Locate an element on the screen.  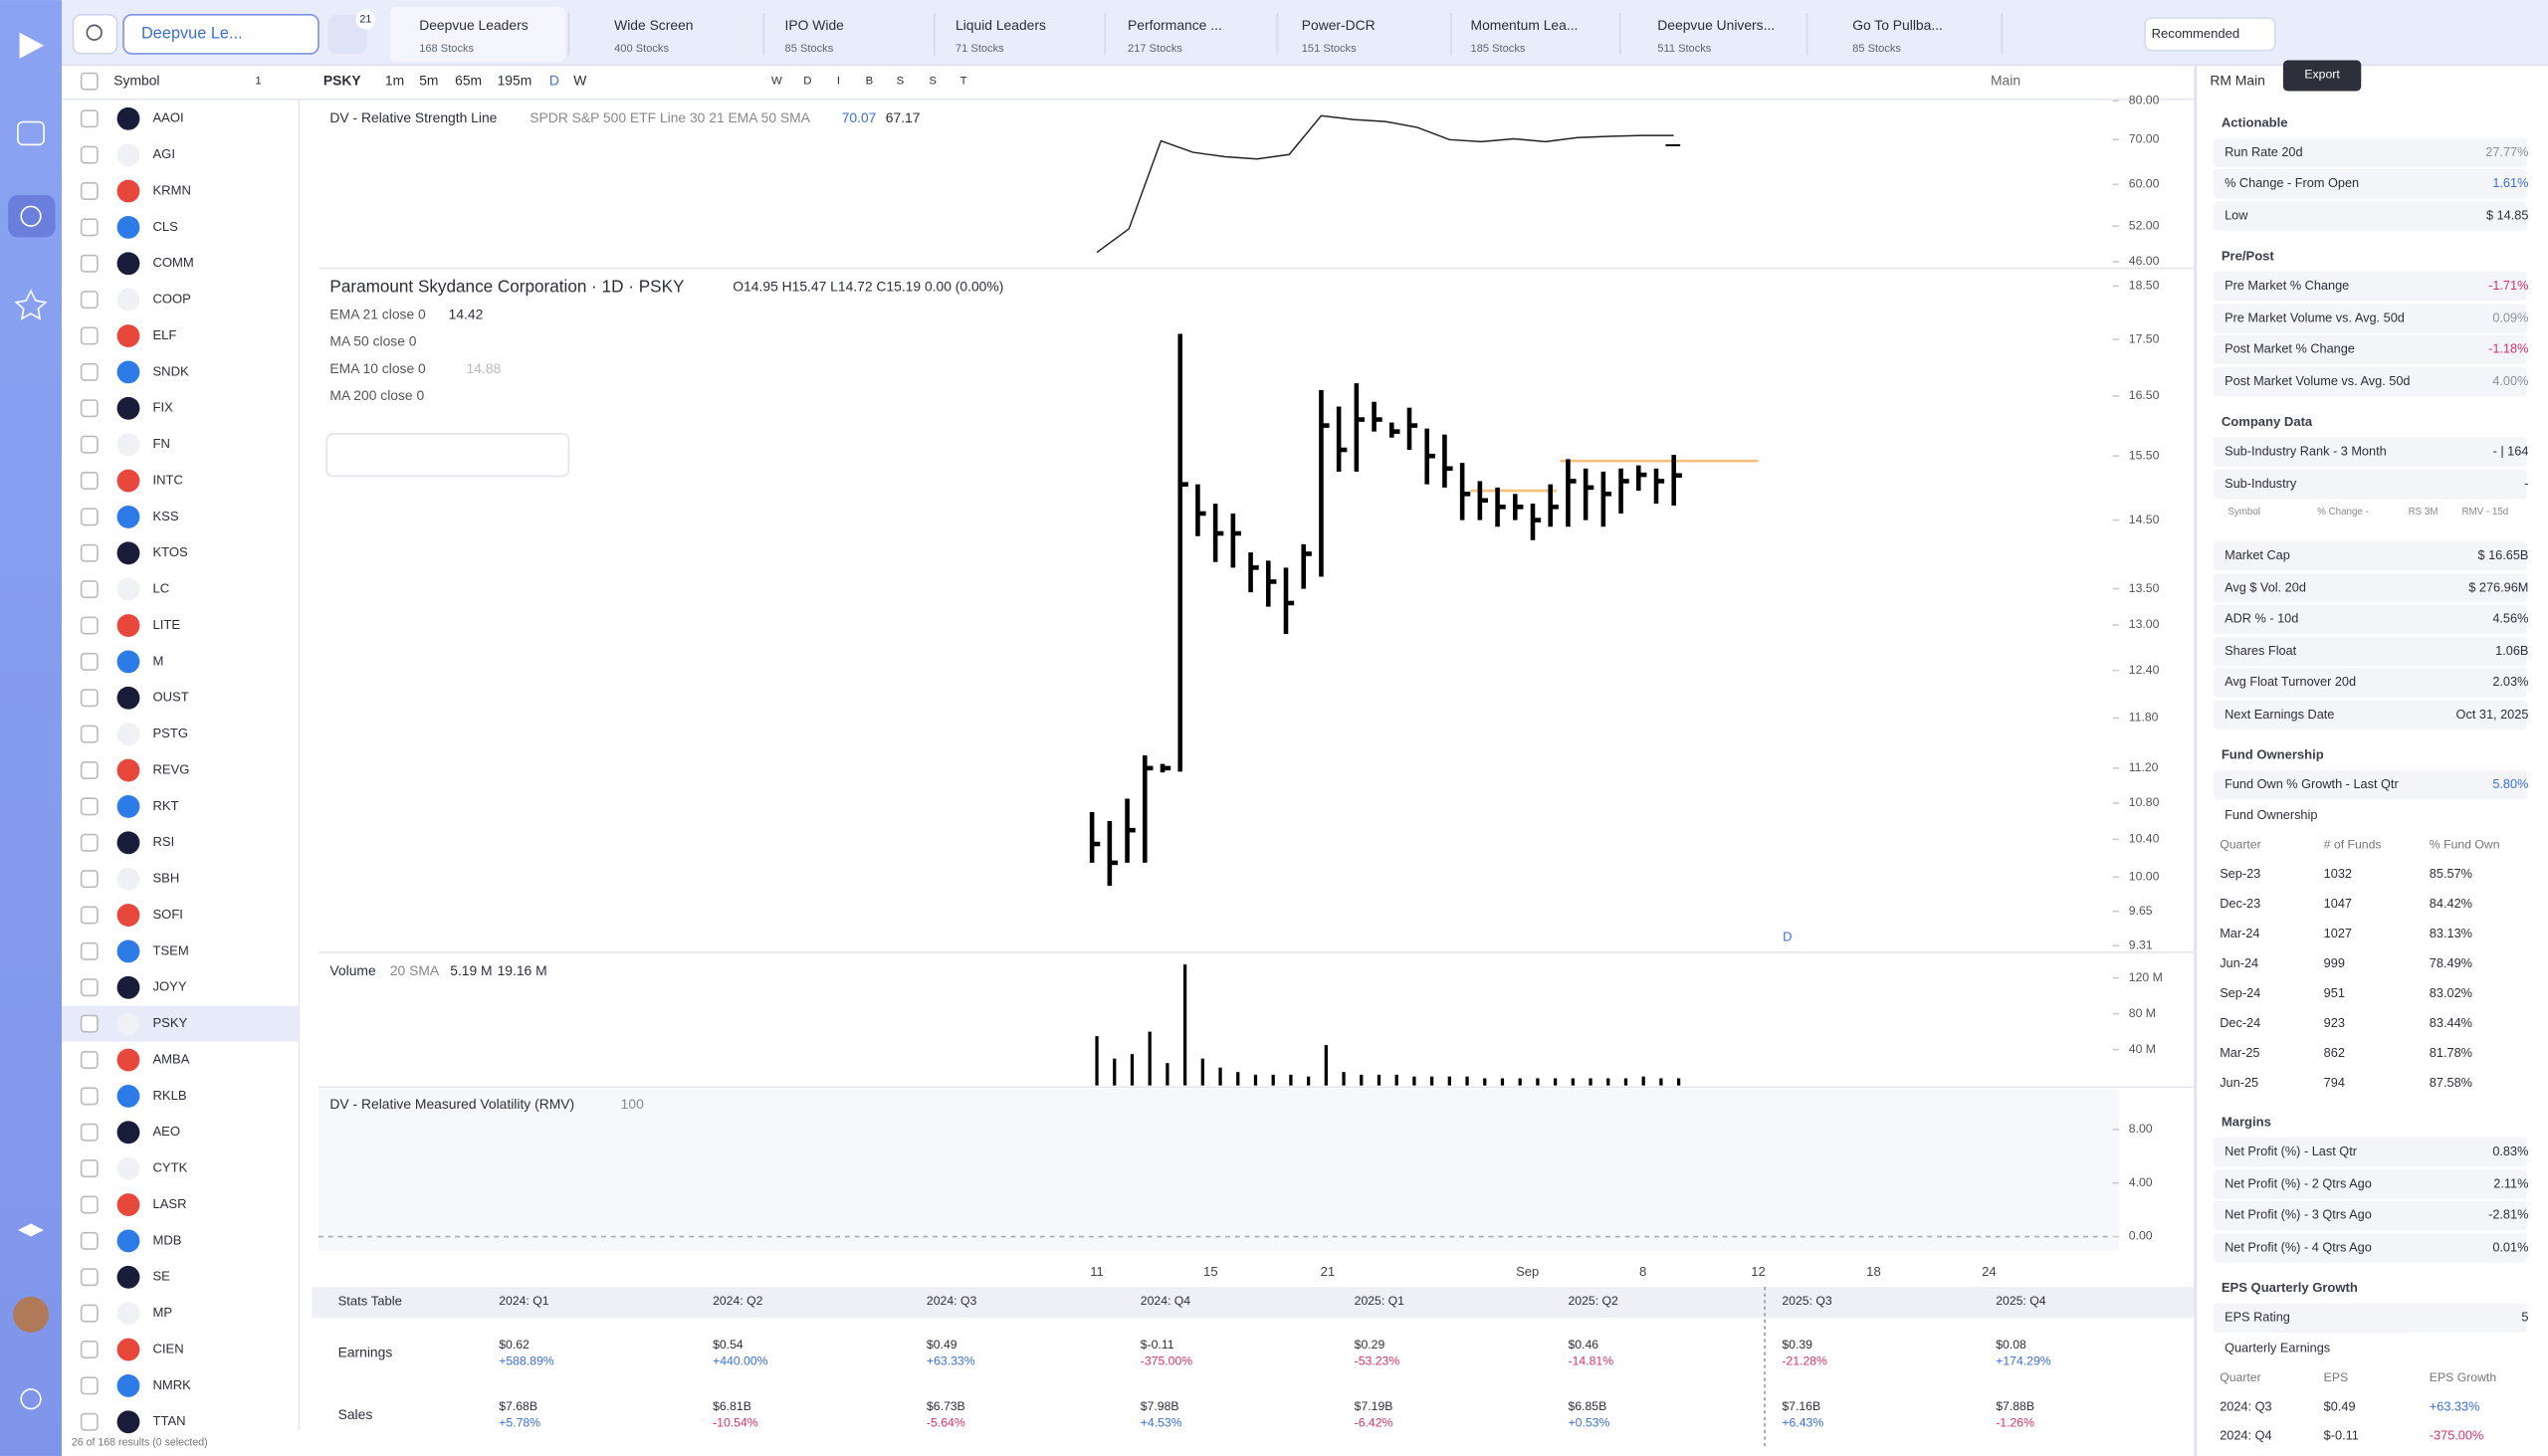
watchlist-symbol: AEO is located at coordinates (166, 1131).